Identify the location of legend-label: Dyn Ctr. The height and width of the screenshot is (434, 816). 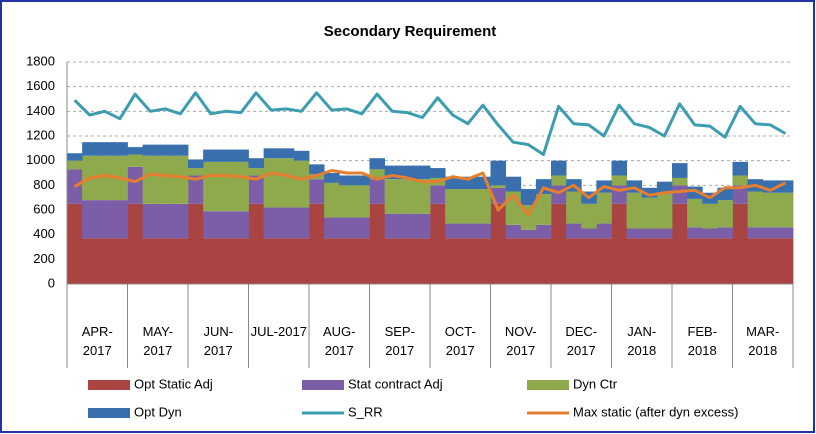
(595, 383).